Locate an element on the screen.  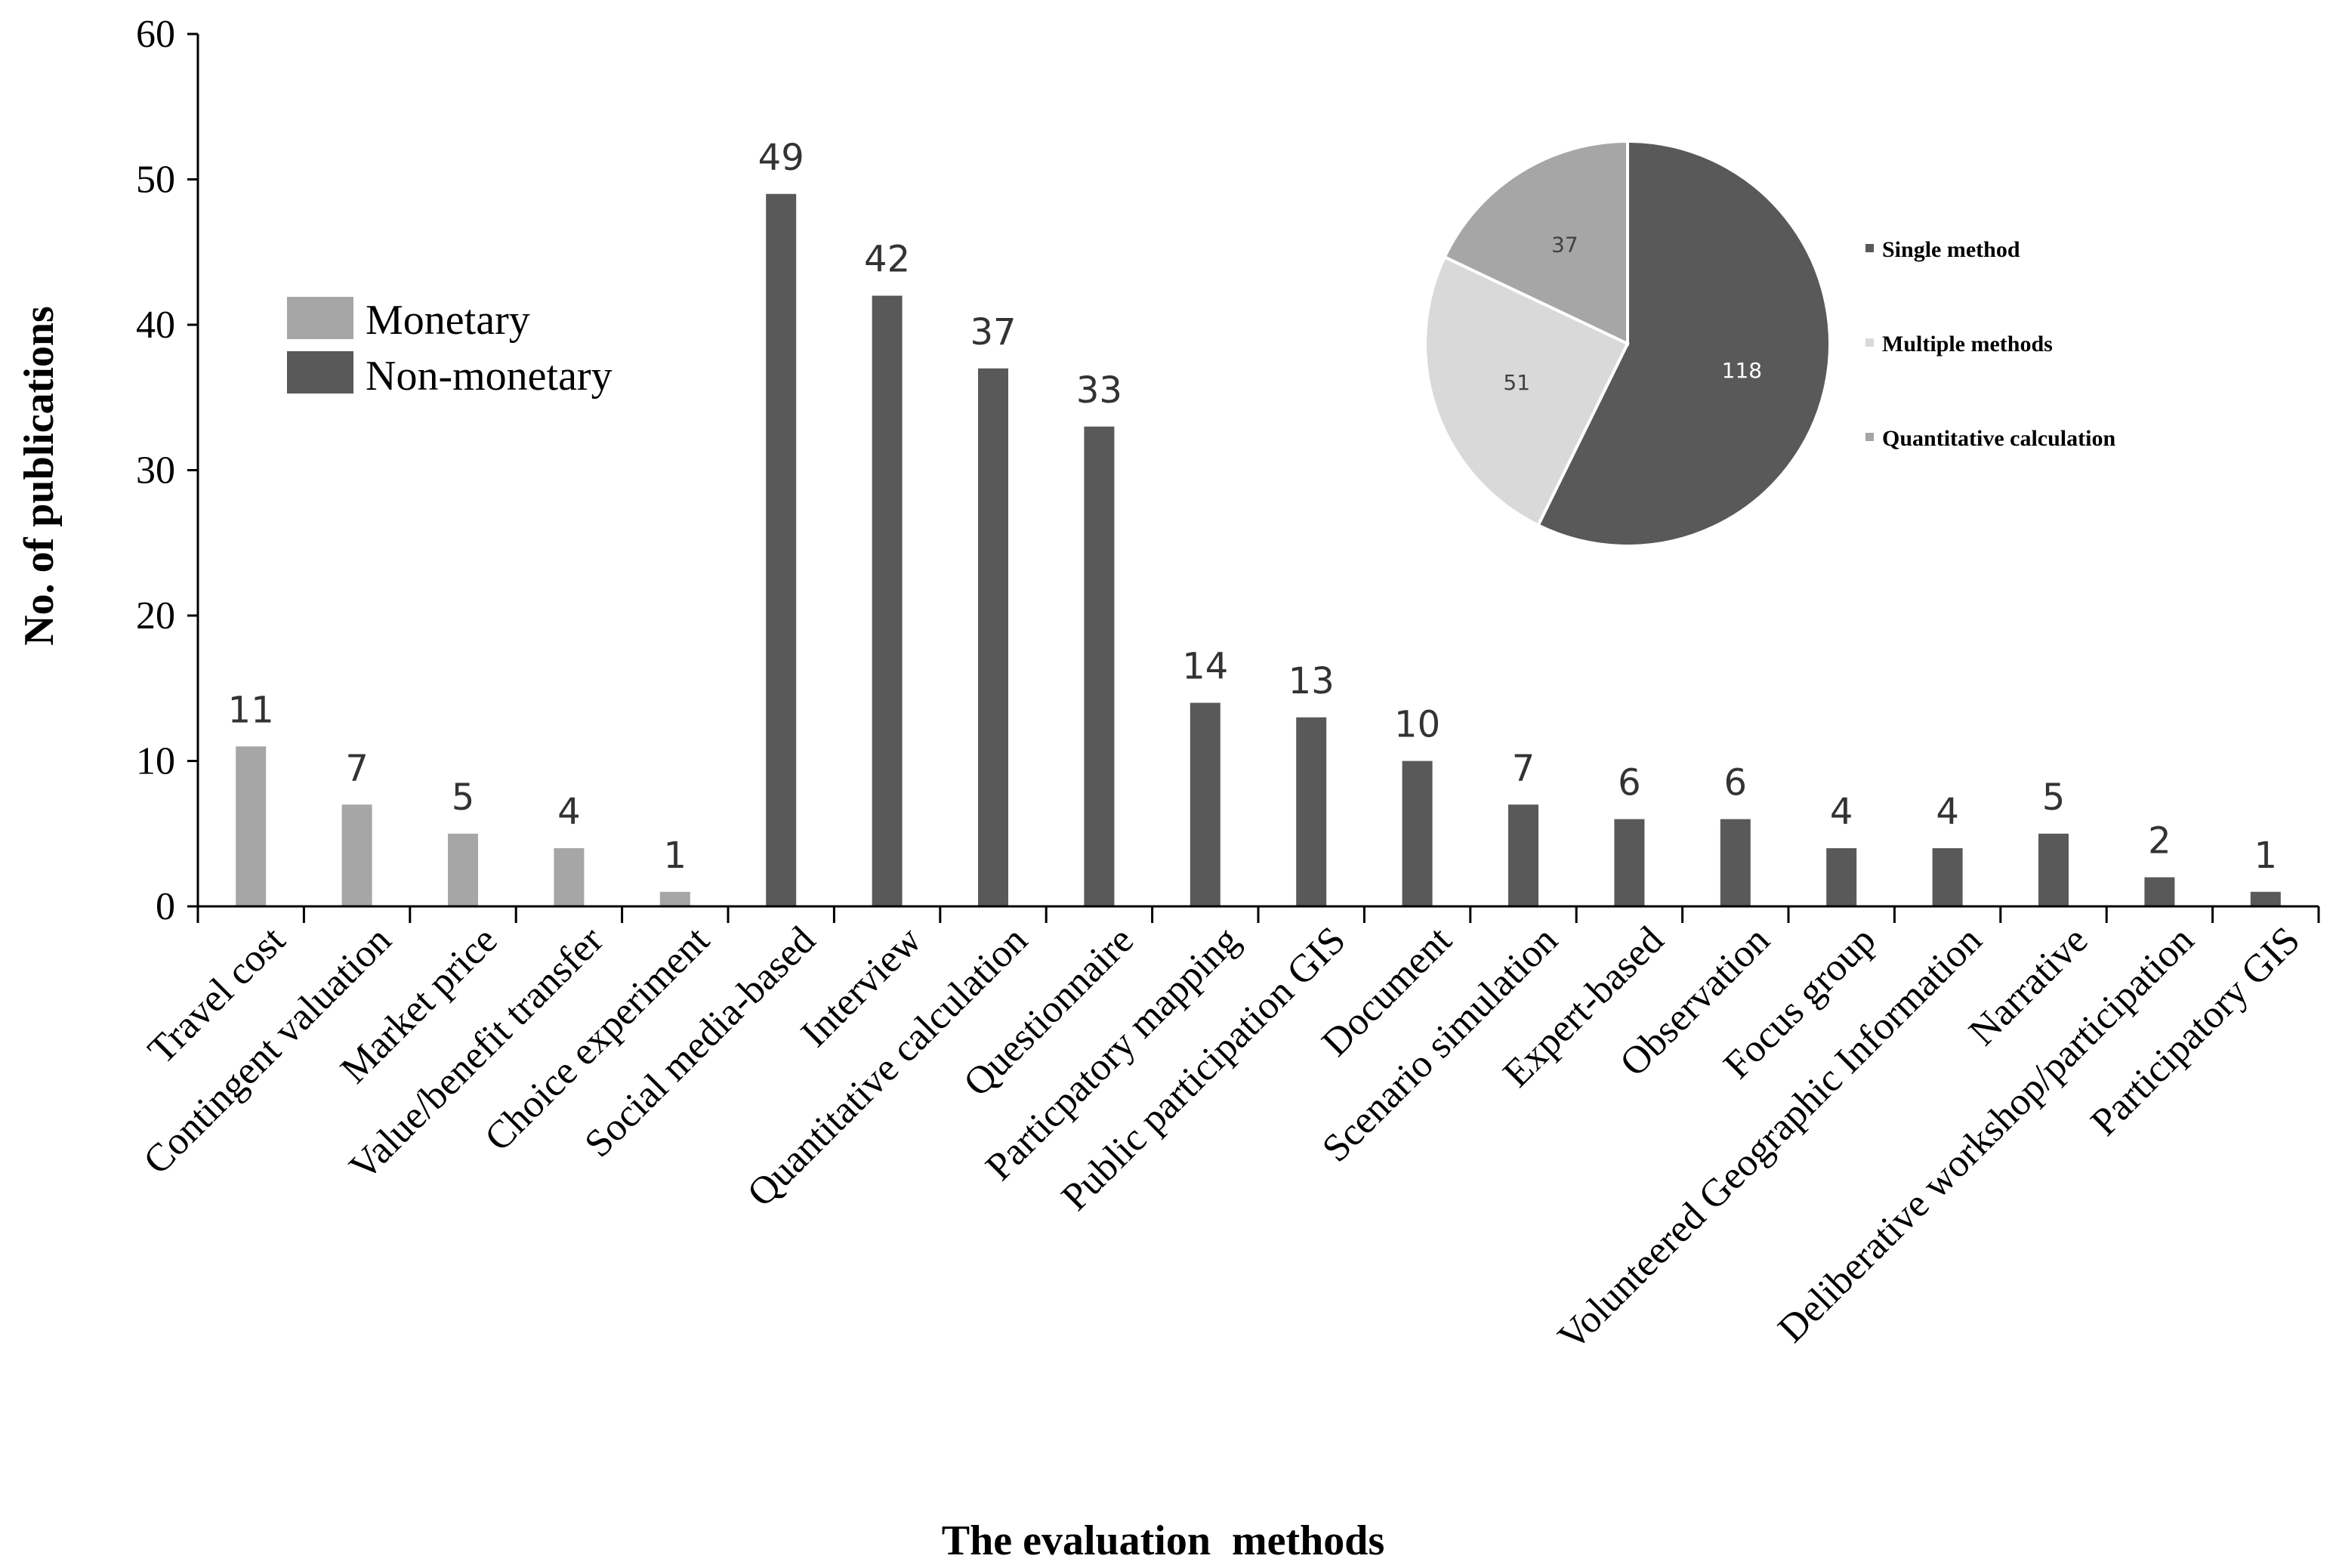
bar-expert-based is located at coordinates (1629, 862).